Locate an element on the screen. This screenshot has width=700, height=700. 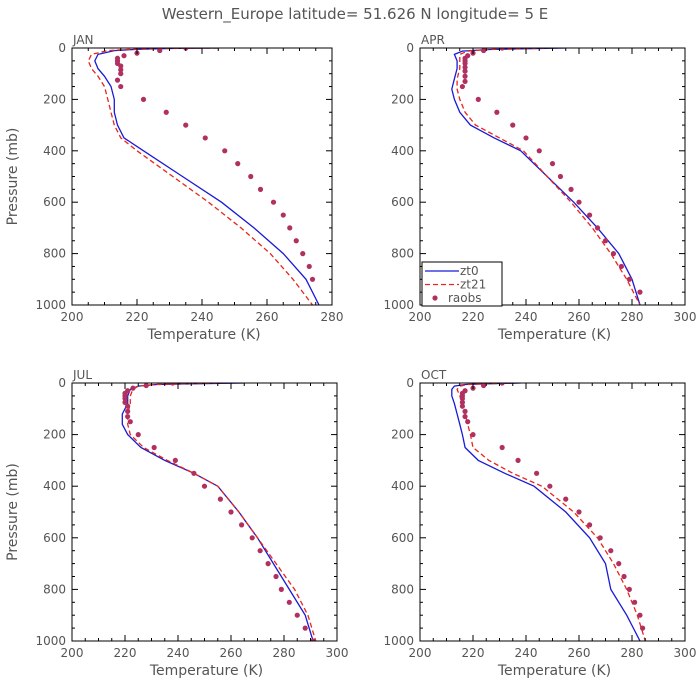
legend-swatch-raobs is located at coordinates (435, 298).